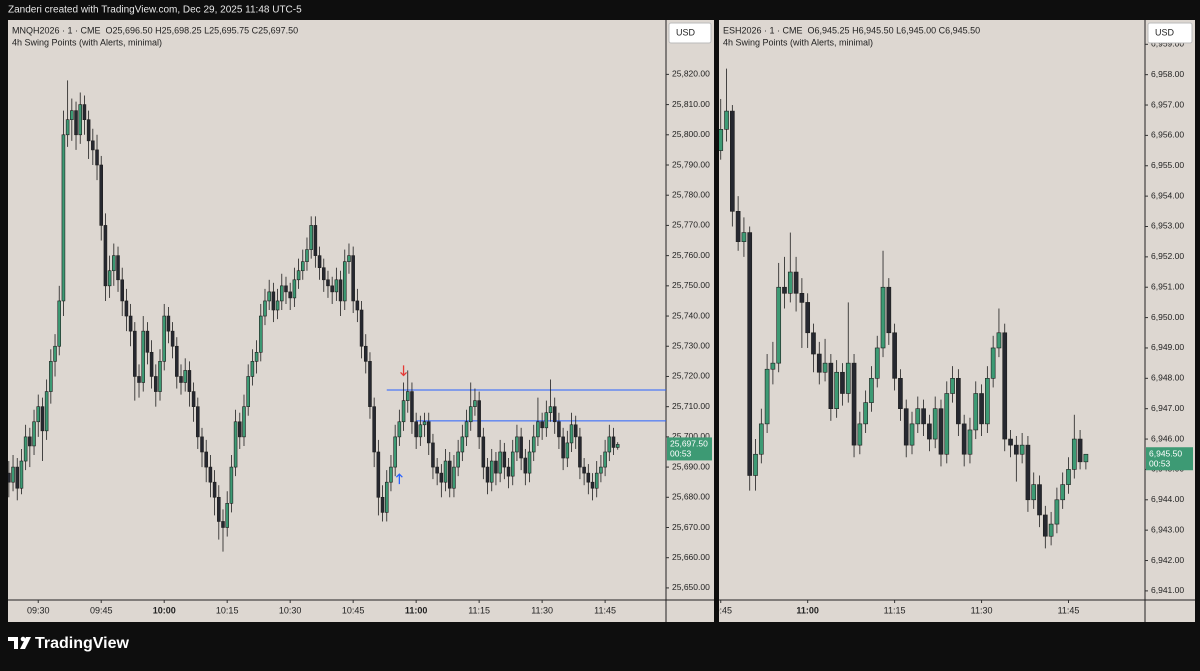  What do you see at coordinates (691, 436) in the screenshot?
I see `y-tick-label: 25,700.00` at bounding box center [691, 436].